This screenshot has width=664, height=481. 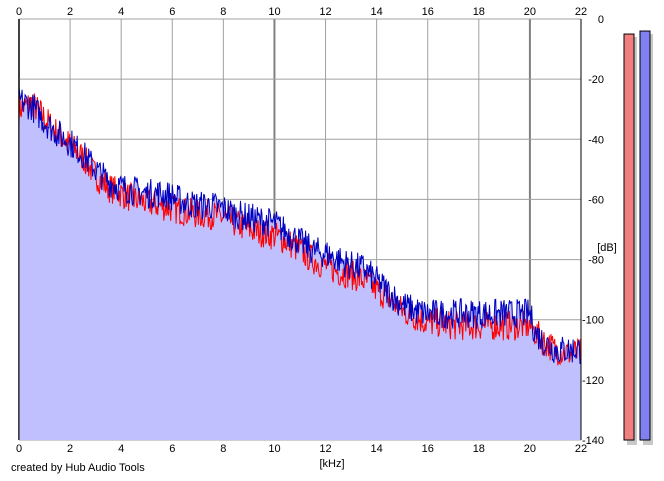 What do you see at coordinates (596, 80) in the screenshot?
I see `y-tick-label: -20` at bounding box center [596, 80].